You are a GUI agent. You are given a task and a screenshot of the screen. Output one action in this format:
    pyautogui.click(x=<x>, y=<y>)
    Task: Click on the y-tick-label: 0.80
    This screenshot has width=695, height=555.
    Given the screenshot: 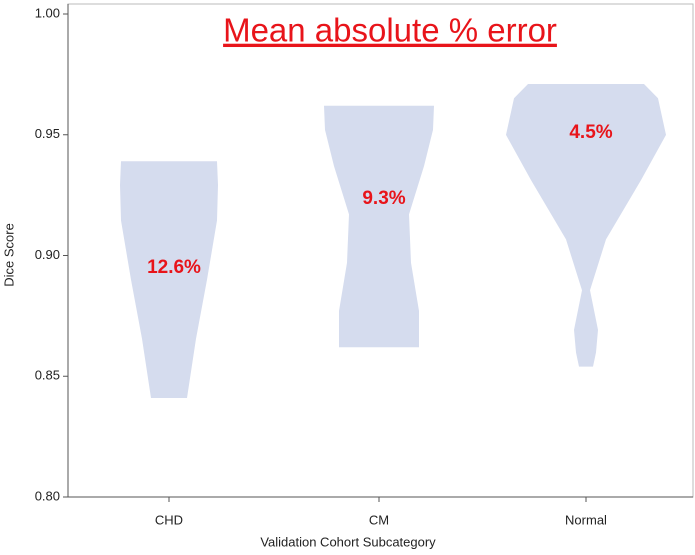 What is the action you would take?
    pyautogui.click(x=47, y=495)
    